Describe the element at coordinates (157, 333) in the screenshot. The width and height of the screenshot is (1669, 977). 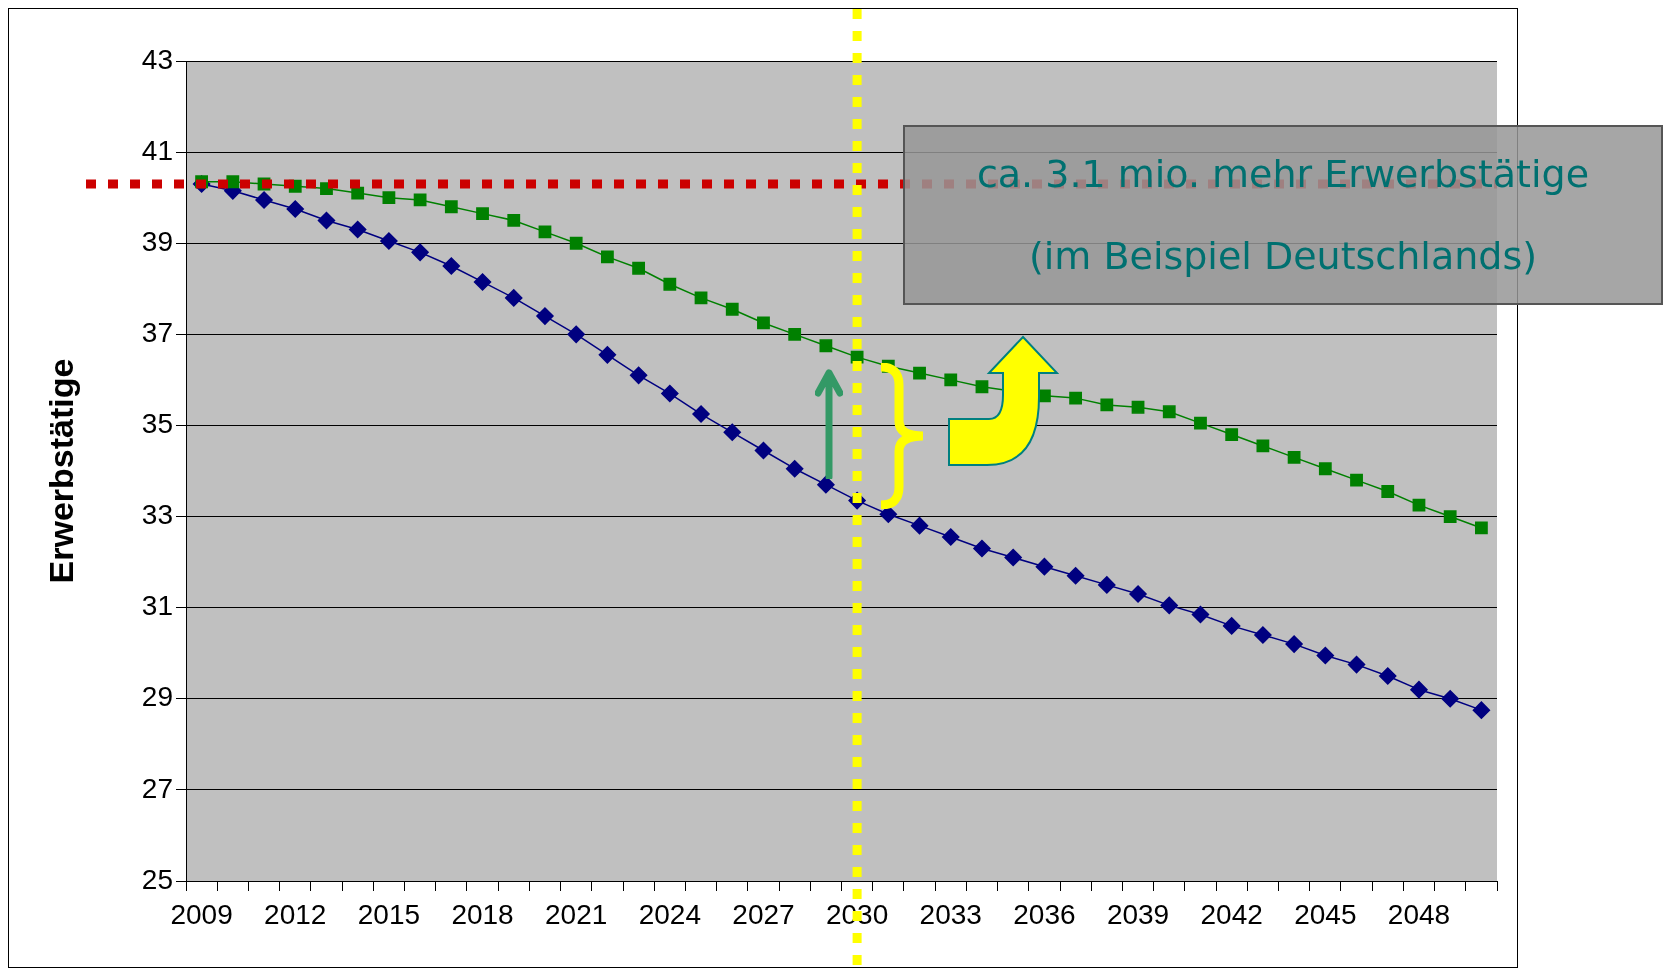
I see `y-tick-label: 37` at that location.